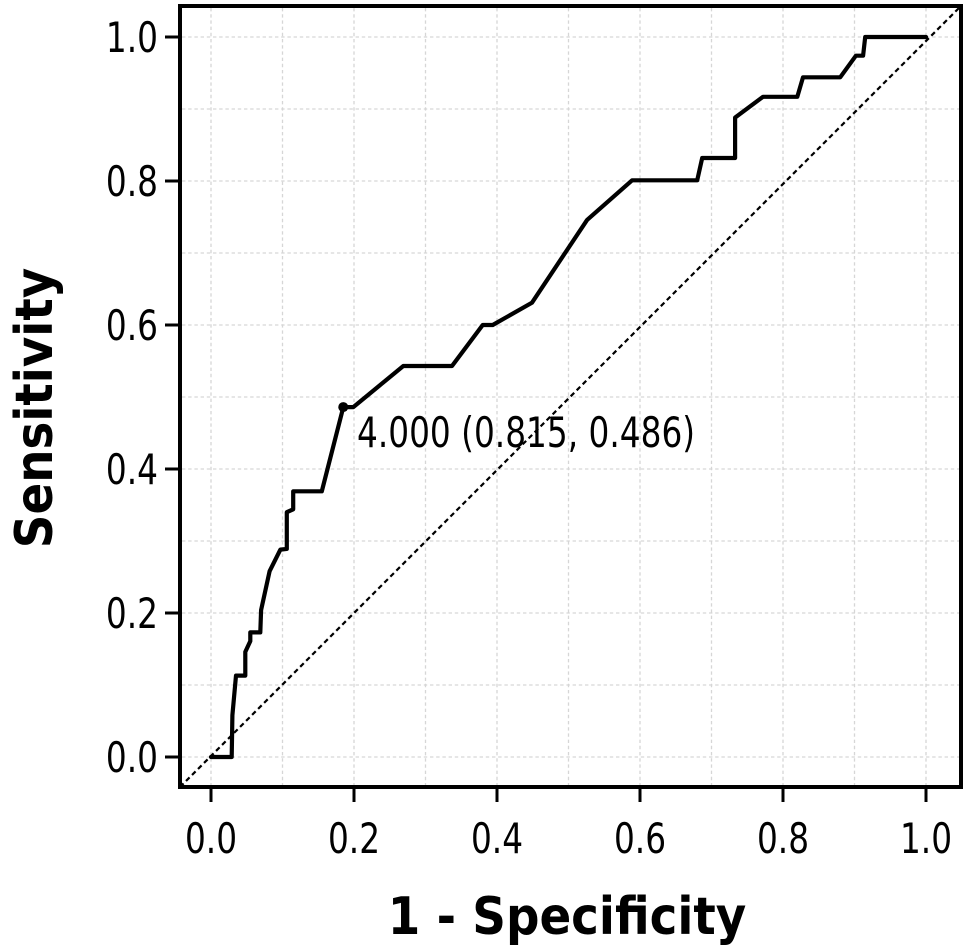 This screenshot has height=949, width=968. What do you see at coordinates (132, 469) in the screenshot?
I see `y-tick-label: 0.4` at bounding box center [132, 469].